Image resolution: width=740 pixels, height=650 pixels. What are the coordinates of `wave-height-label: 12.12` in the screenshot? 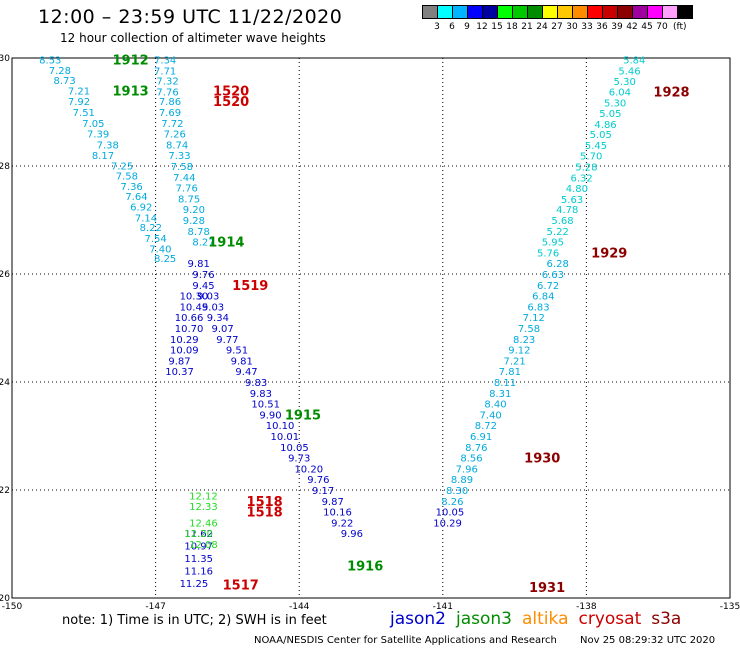 It's located at (203, 496).